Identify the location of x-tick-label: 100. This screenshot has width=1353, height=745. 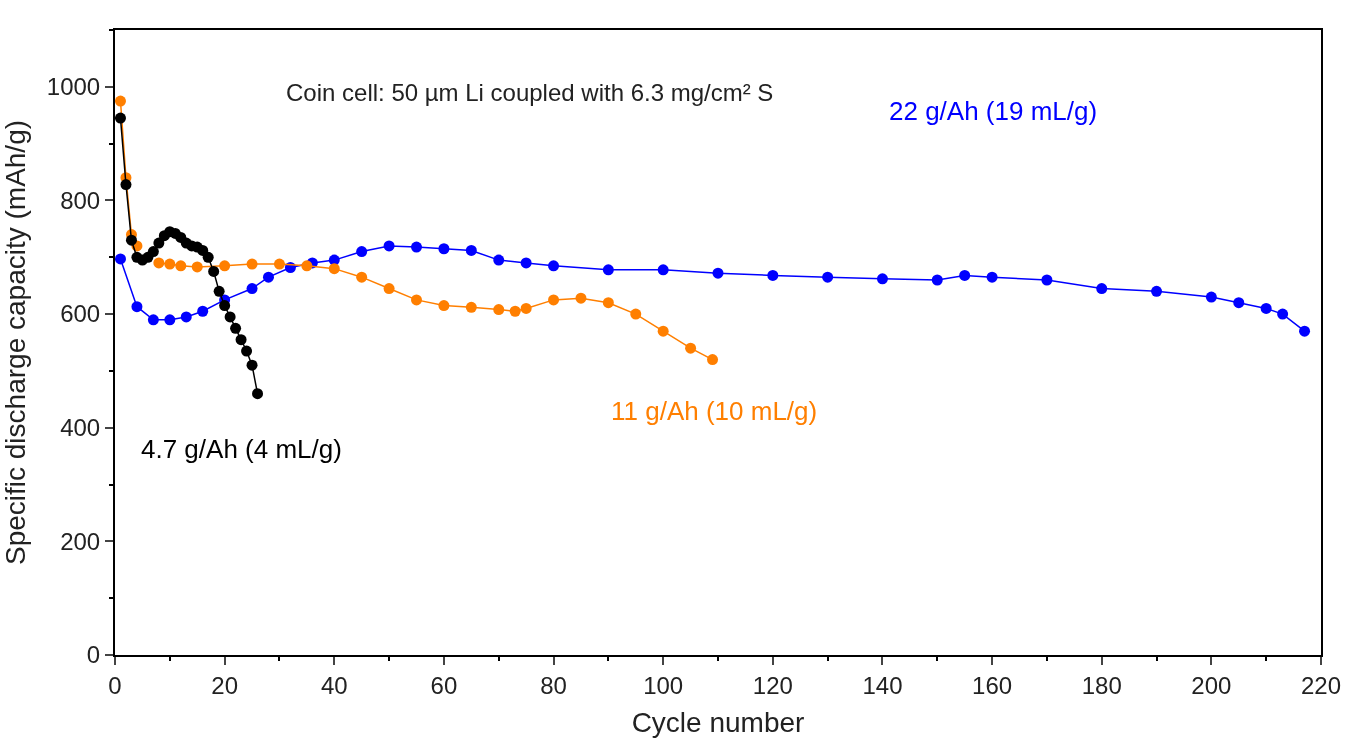
(663, 685).